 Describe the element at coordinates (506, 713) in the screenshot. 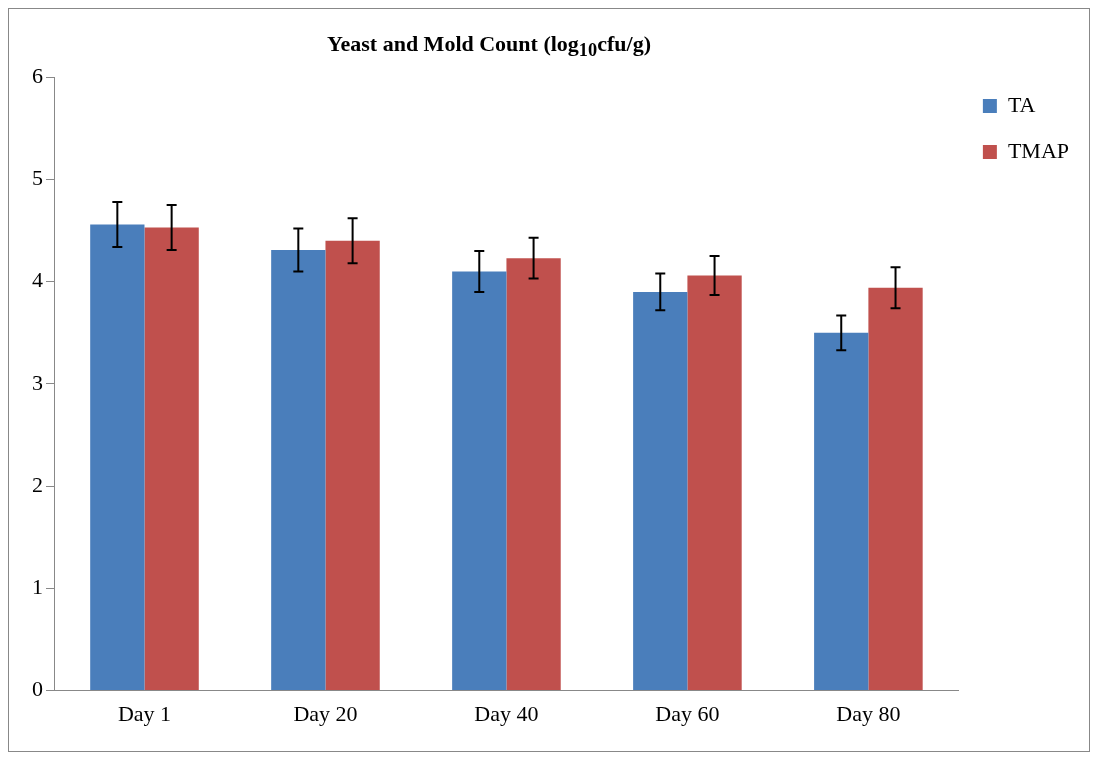

I see `x-tick-label: Day 40` at that location.